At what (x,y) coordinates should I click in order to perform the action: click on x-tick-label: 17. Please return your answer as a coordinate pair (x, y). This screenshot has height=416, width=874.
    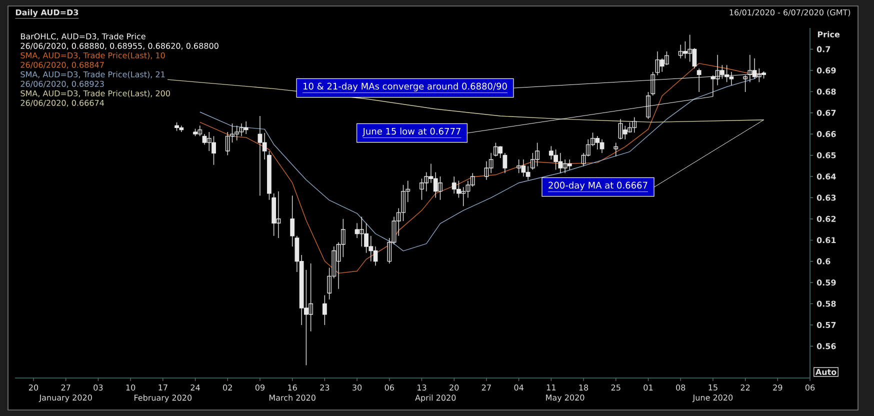
    Looking at the image, I should click on (163, 387).